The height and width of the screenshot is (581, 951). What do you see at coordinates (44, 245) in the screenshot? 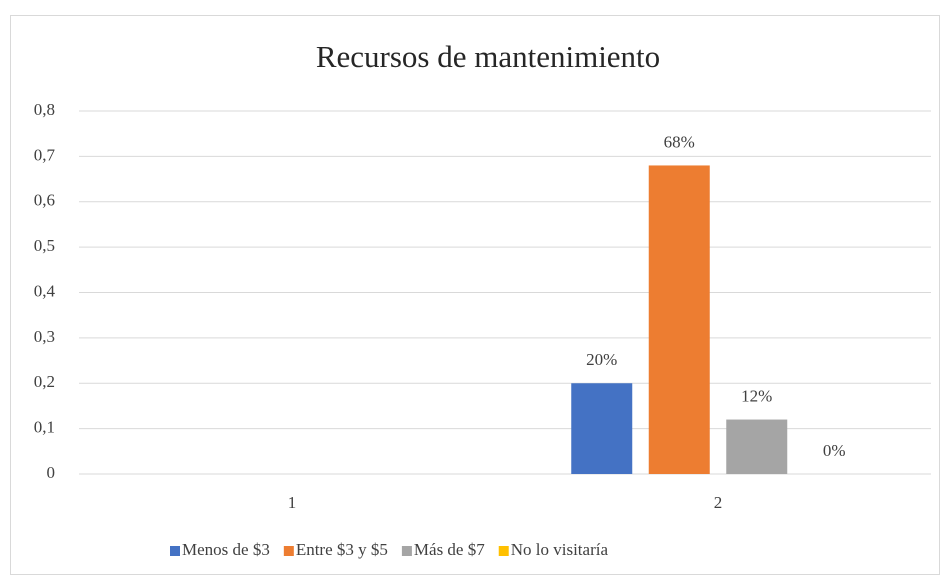
I see `y-tick-label: 0,5` at bounding box center [44, 245].